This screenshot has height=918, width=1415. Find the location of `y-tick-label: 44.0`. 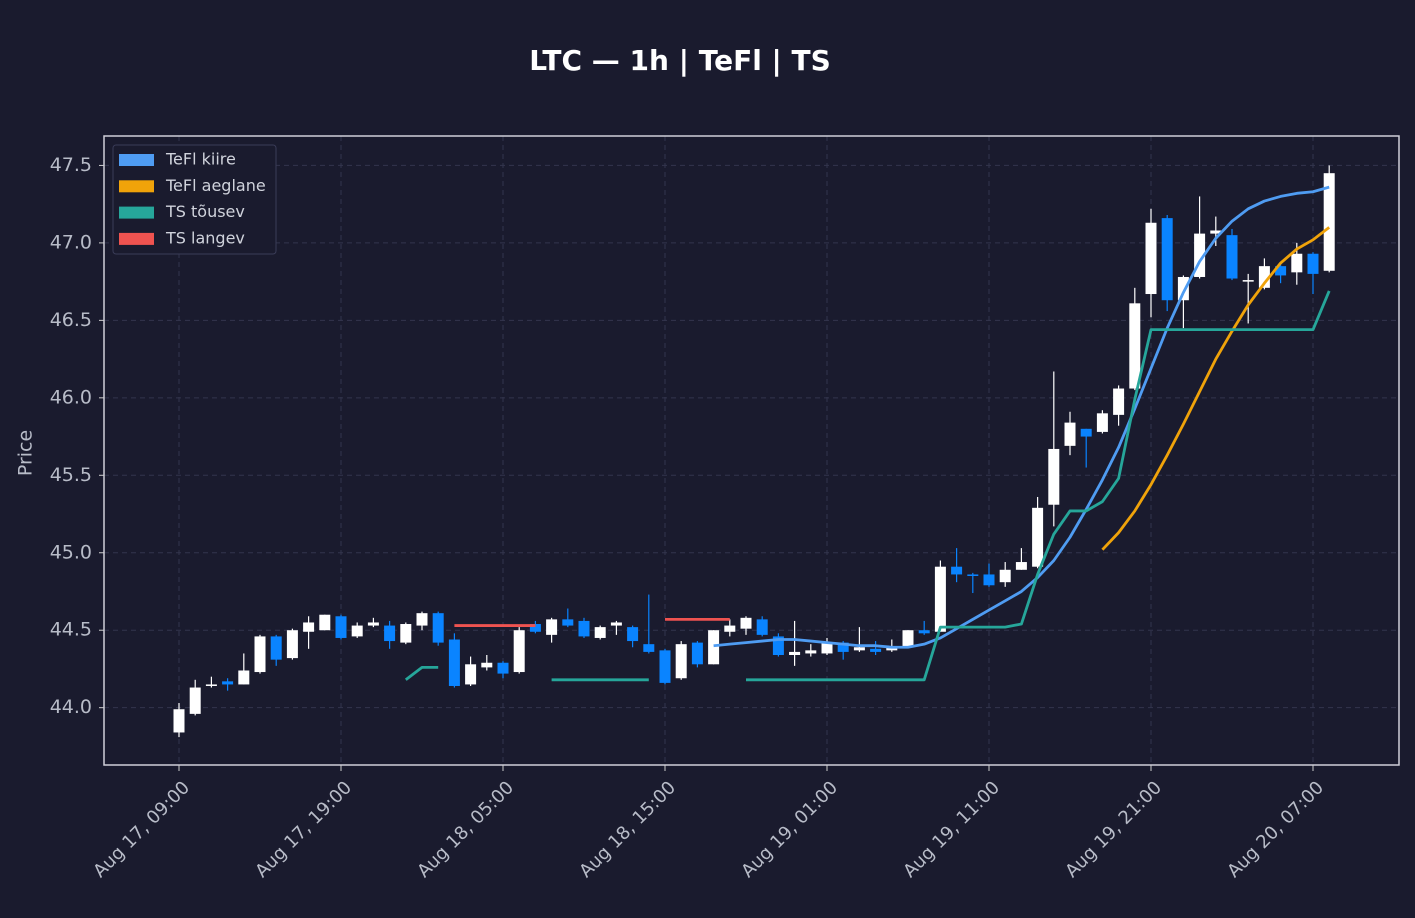

y-tick-label: 44.0 is located at coordinates (71, 707).